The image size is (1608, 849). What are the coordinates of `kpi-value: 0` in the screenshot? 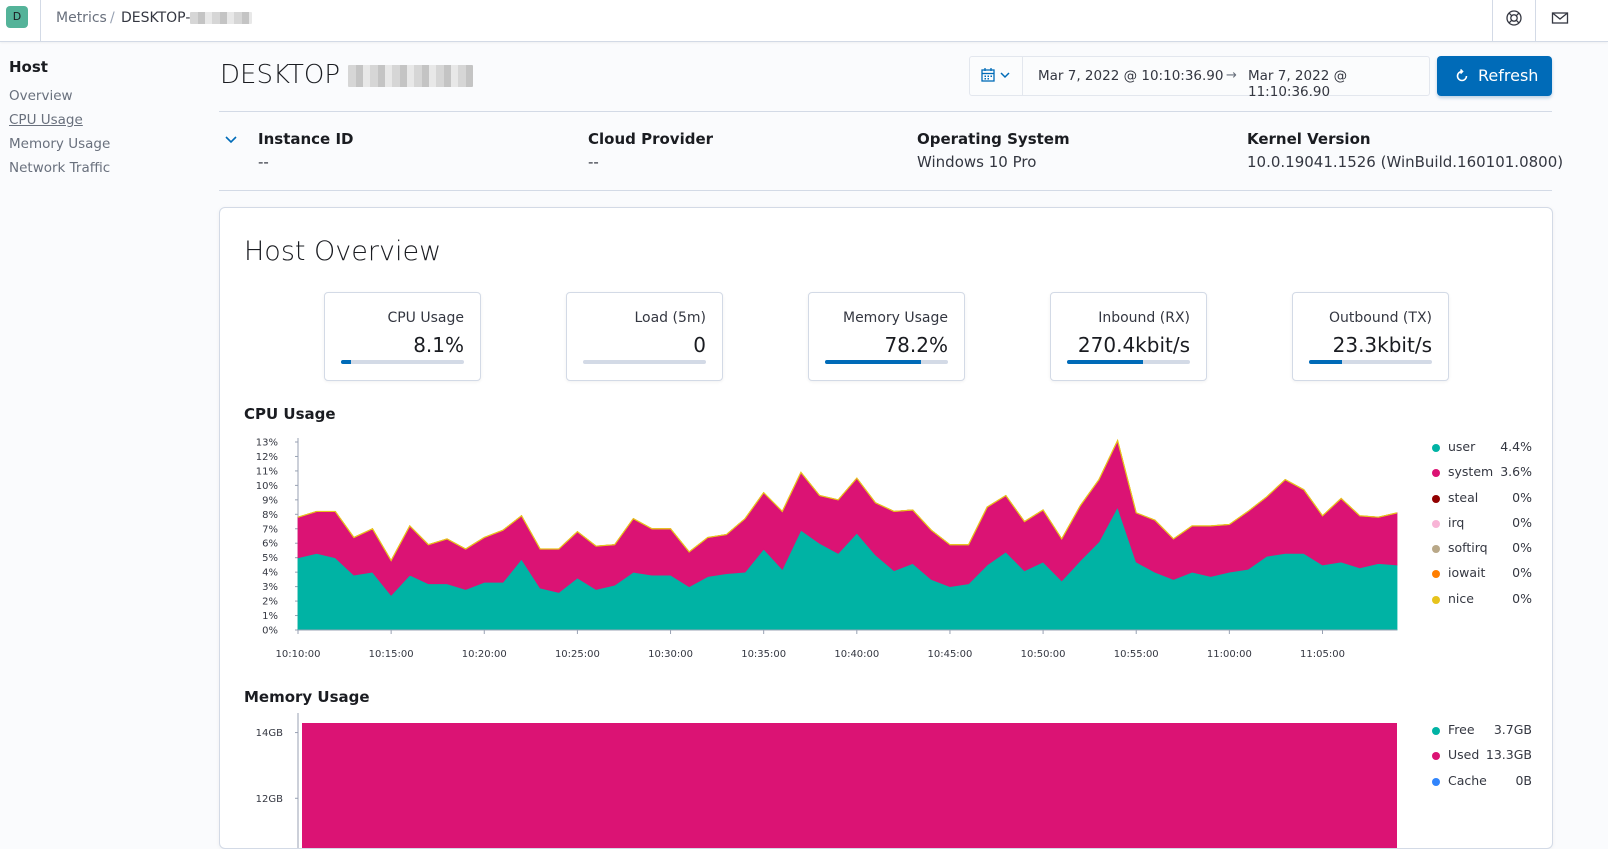 It's located at (699, 345).